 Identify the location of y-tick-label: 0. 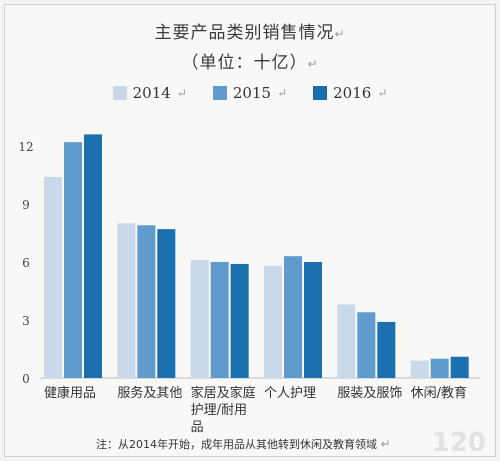
(26, 379).